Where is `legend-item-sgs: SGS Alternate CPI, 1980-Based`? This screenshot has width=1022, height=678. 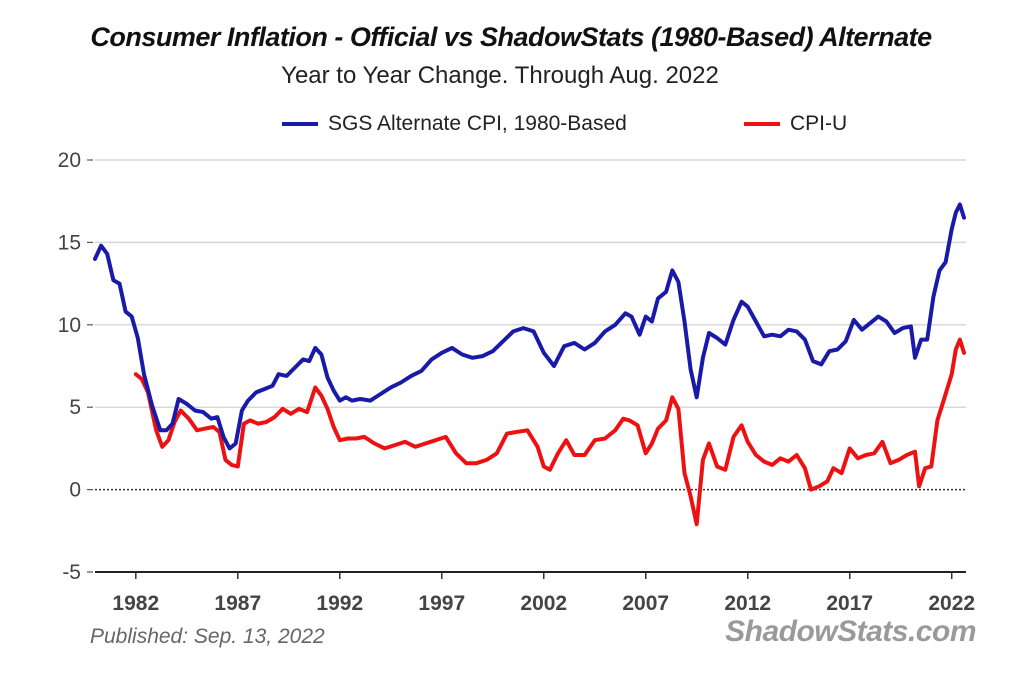
legend-item-sgs: SGS Alternate CPI, 1980-Based is located at coordinates (454, 124).